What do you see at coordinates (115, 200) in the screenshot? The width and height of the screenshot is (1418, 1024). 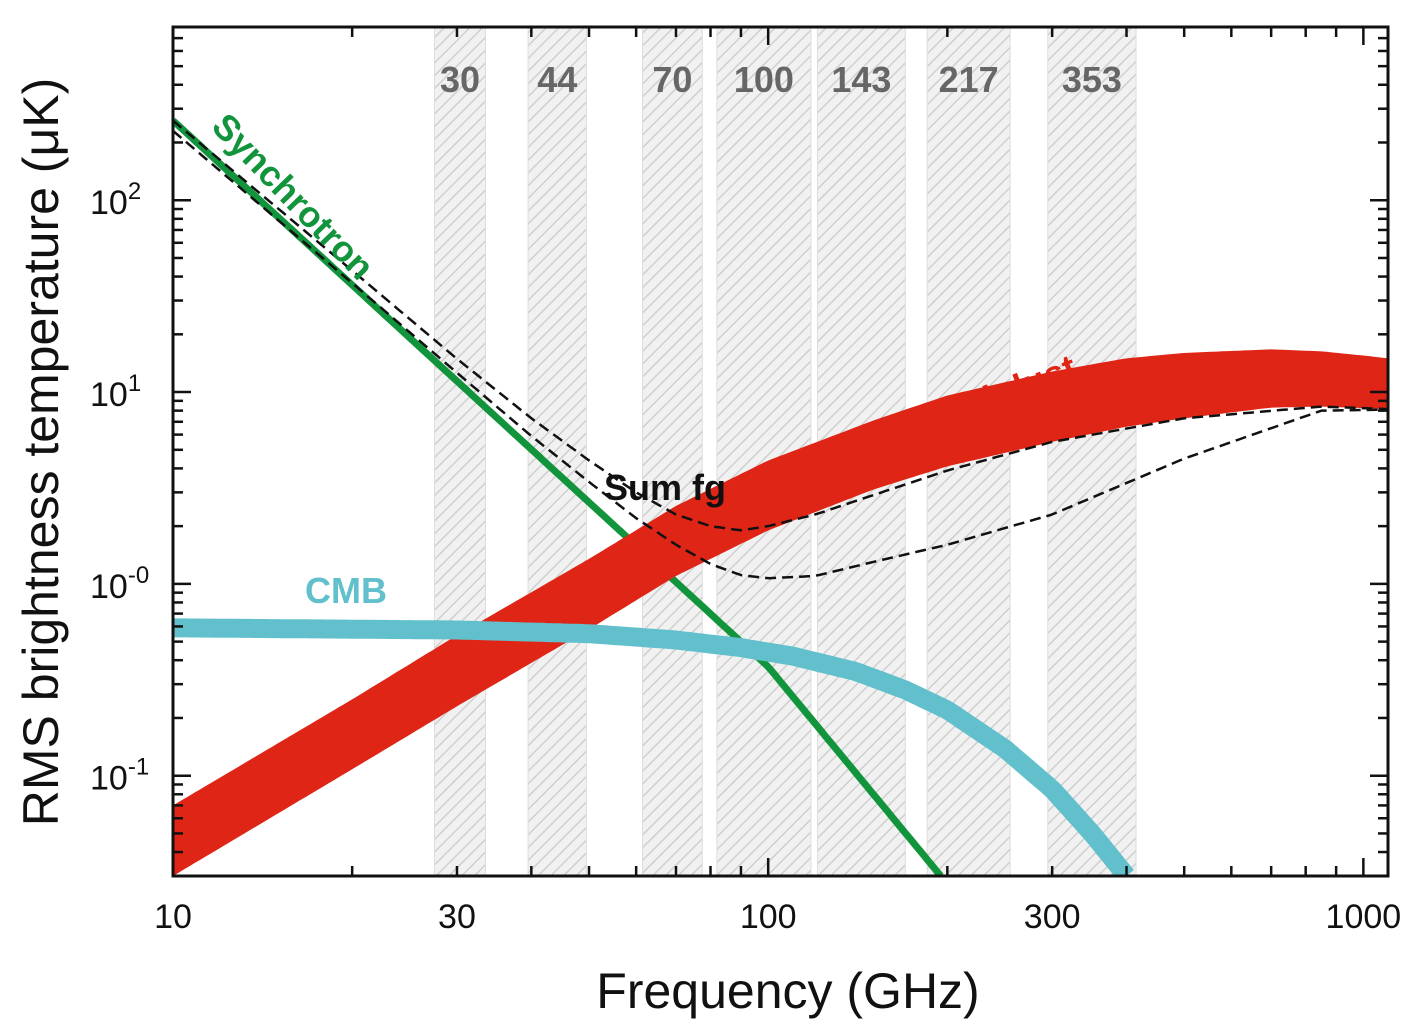 I see `y-tick-label-2: 10²` at bounding box center [115, 200].